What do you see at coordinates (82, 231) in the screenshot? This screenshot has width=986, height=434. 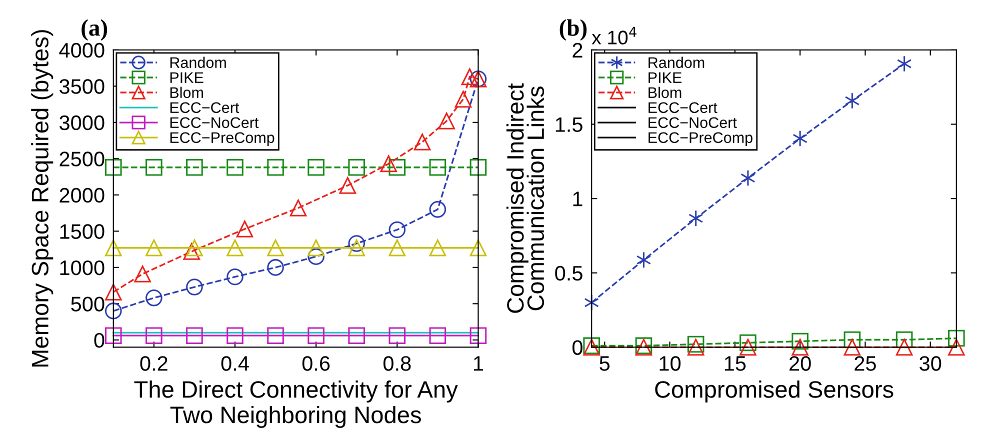 I see `y-tick-label: 1500` at bounding box center [82, 231].